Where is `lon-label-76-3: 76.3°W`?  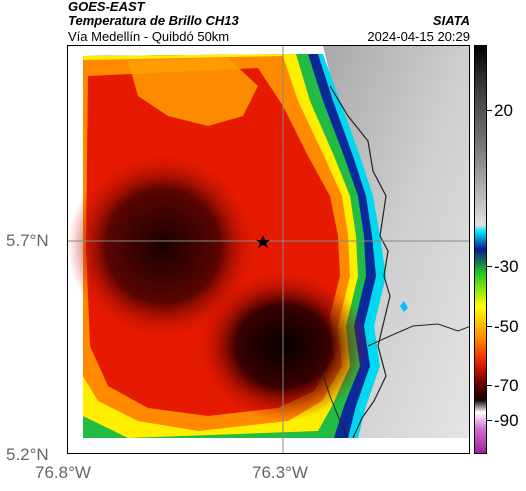
lon-label-76-3: 76.3°W is located at coordinates (280, 472).